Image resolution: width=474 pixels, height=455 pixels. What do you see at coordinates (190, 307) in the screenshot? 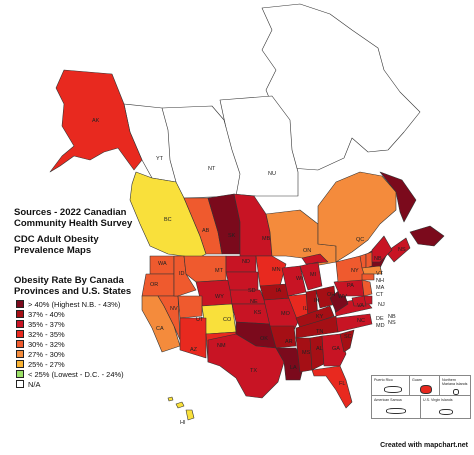
I see `region-ut` at bounding box center [190, 307].